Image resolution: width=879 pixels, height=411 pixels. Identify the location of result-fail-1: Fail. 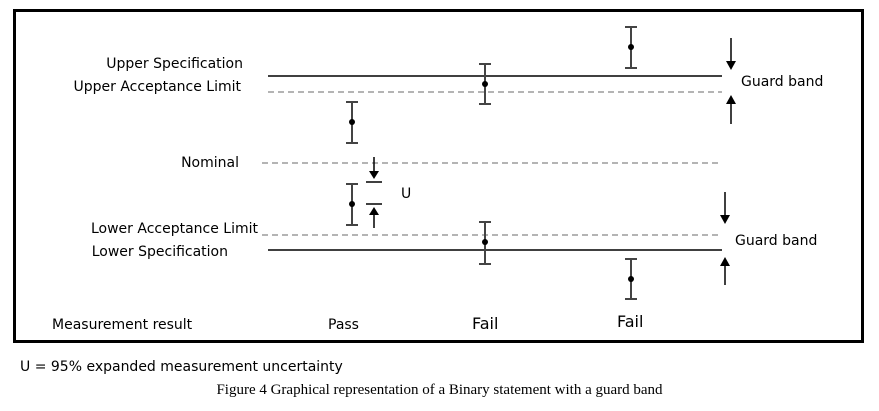
(485, 323).